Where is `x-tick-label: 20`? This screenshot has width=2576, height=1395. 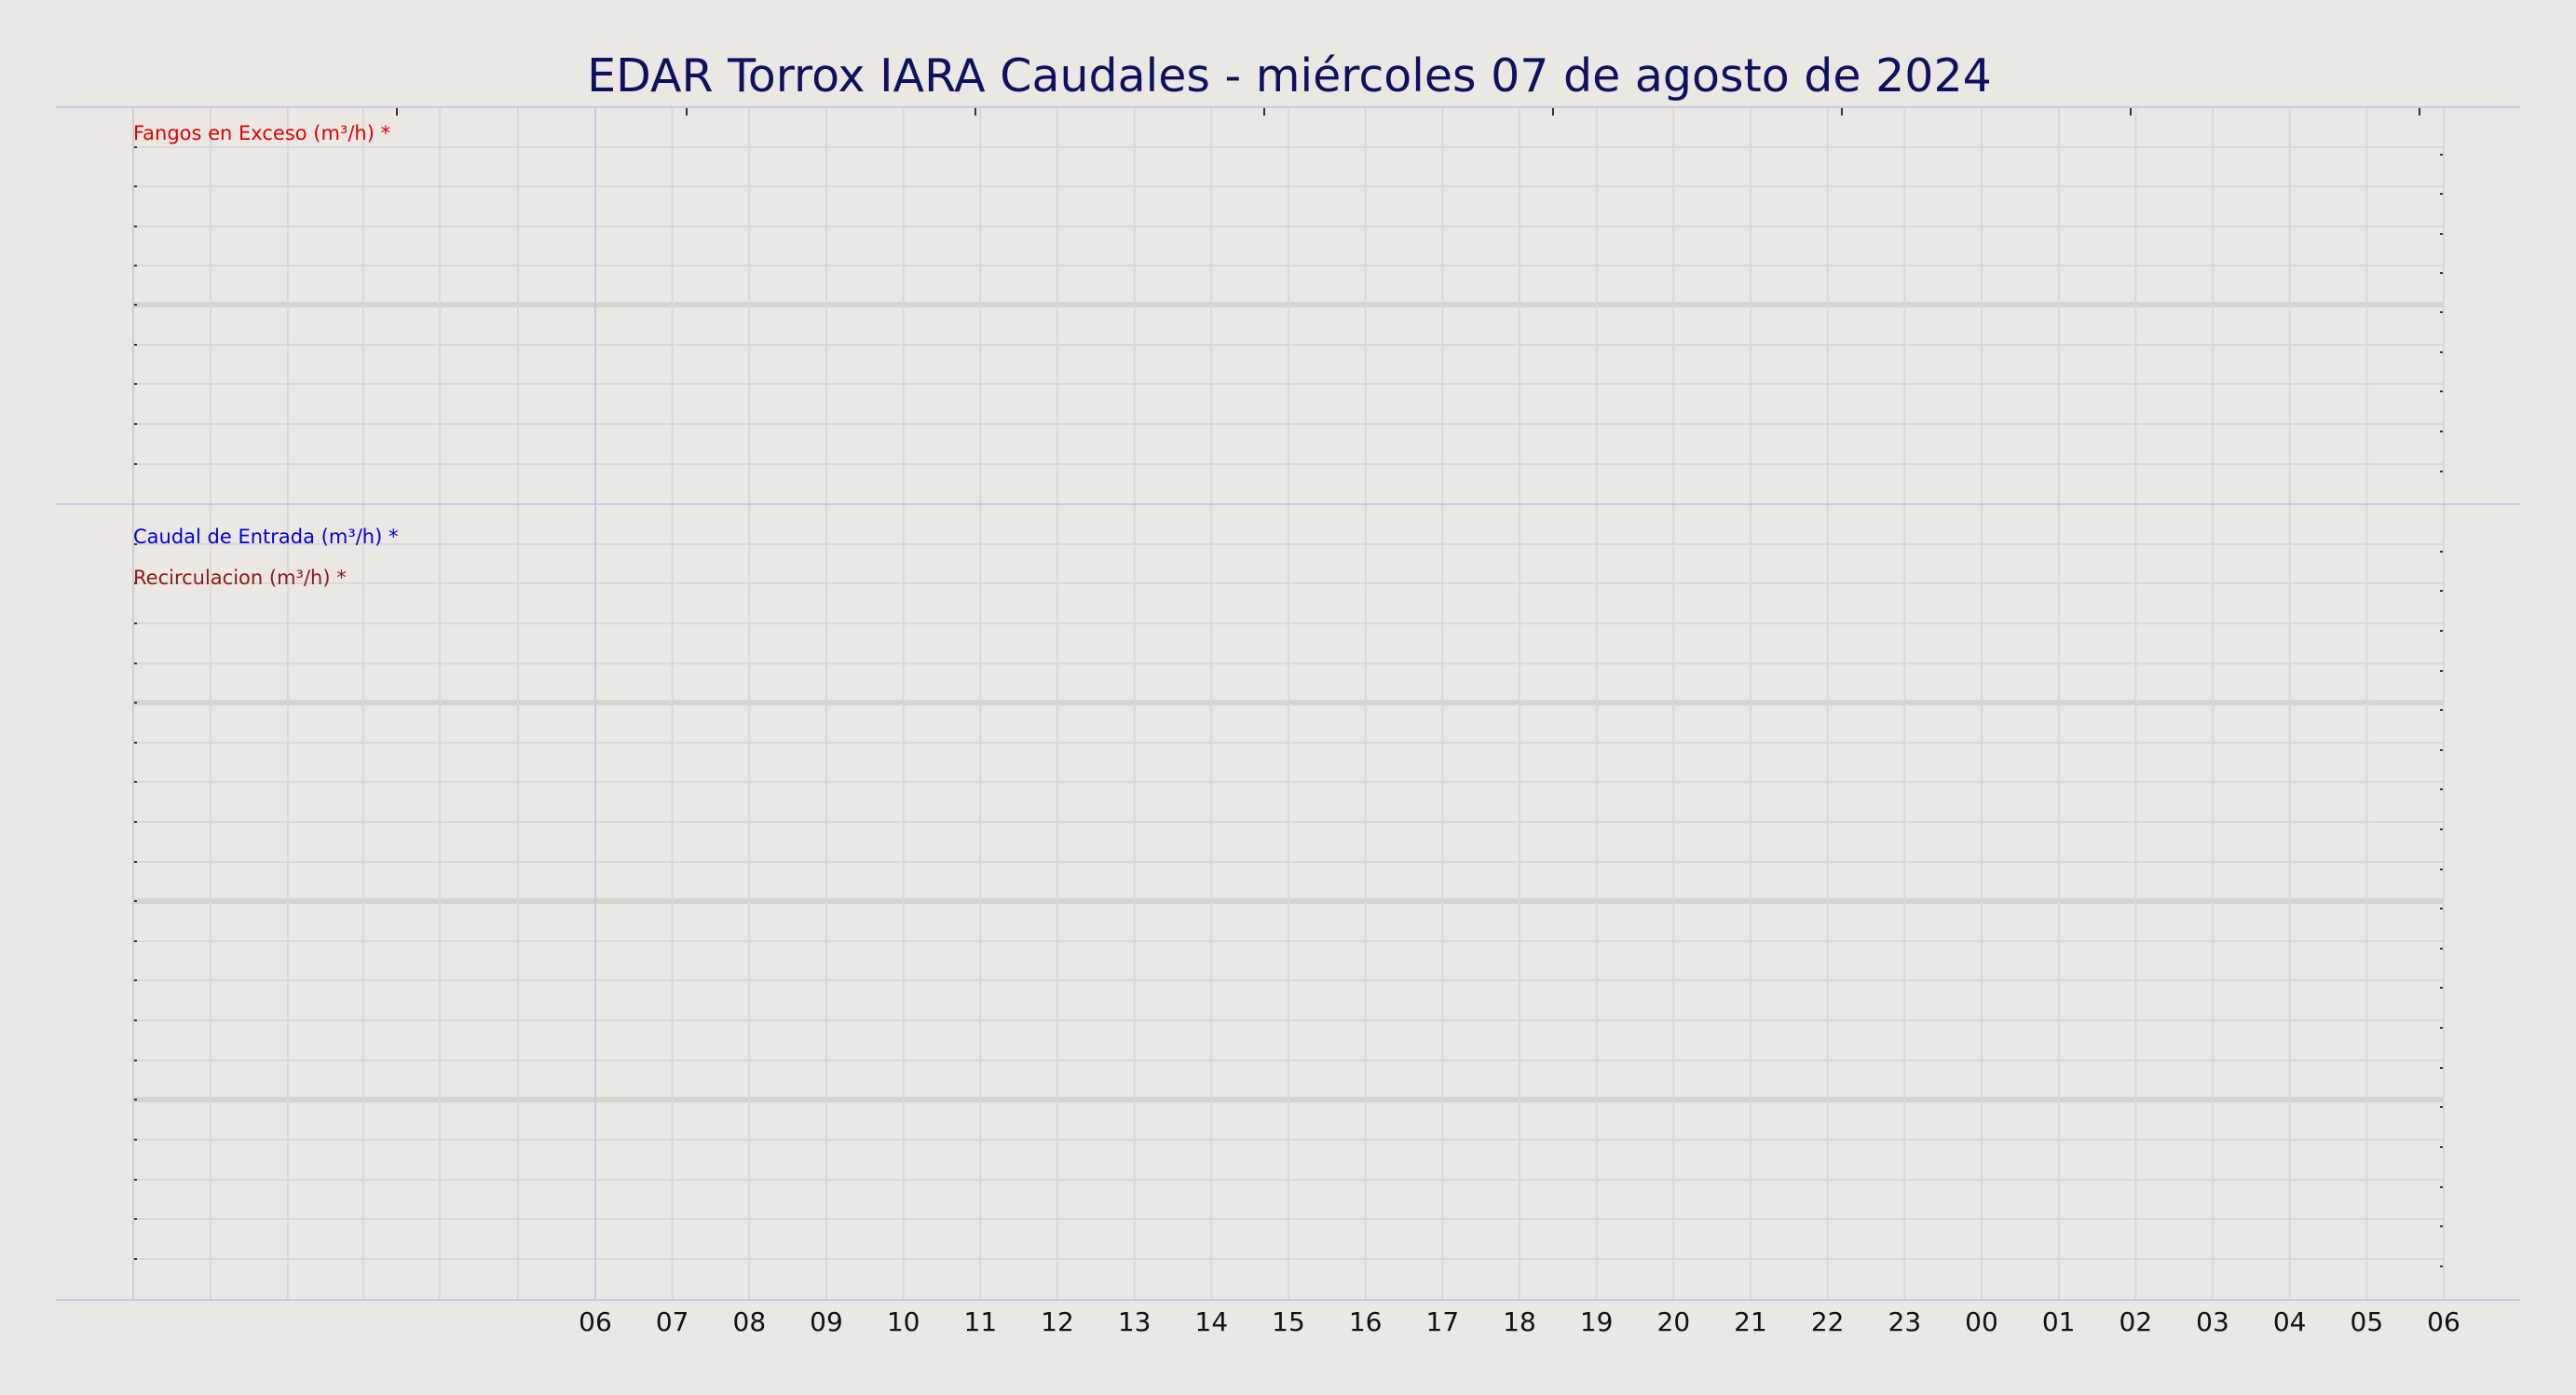
x-tick-label: 20 is located at coordinates (1674, 1321).